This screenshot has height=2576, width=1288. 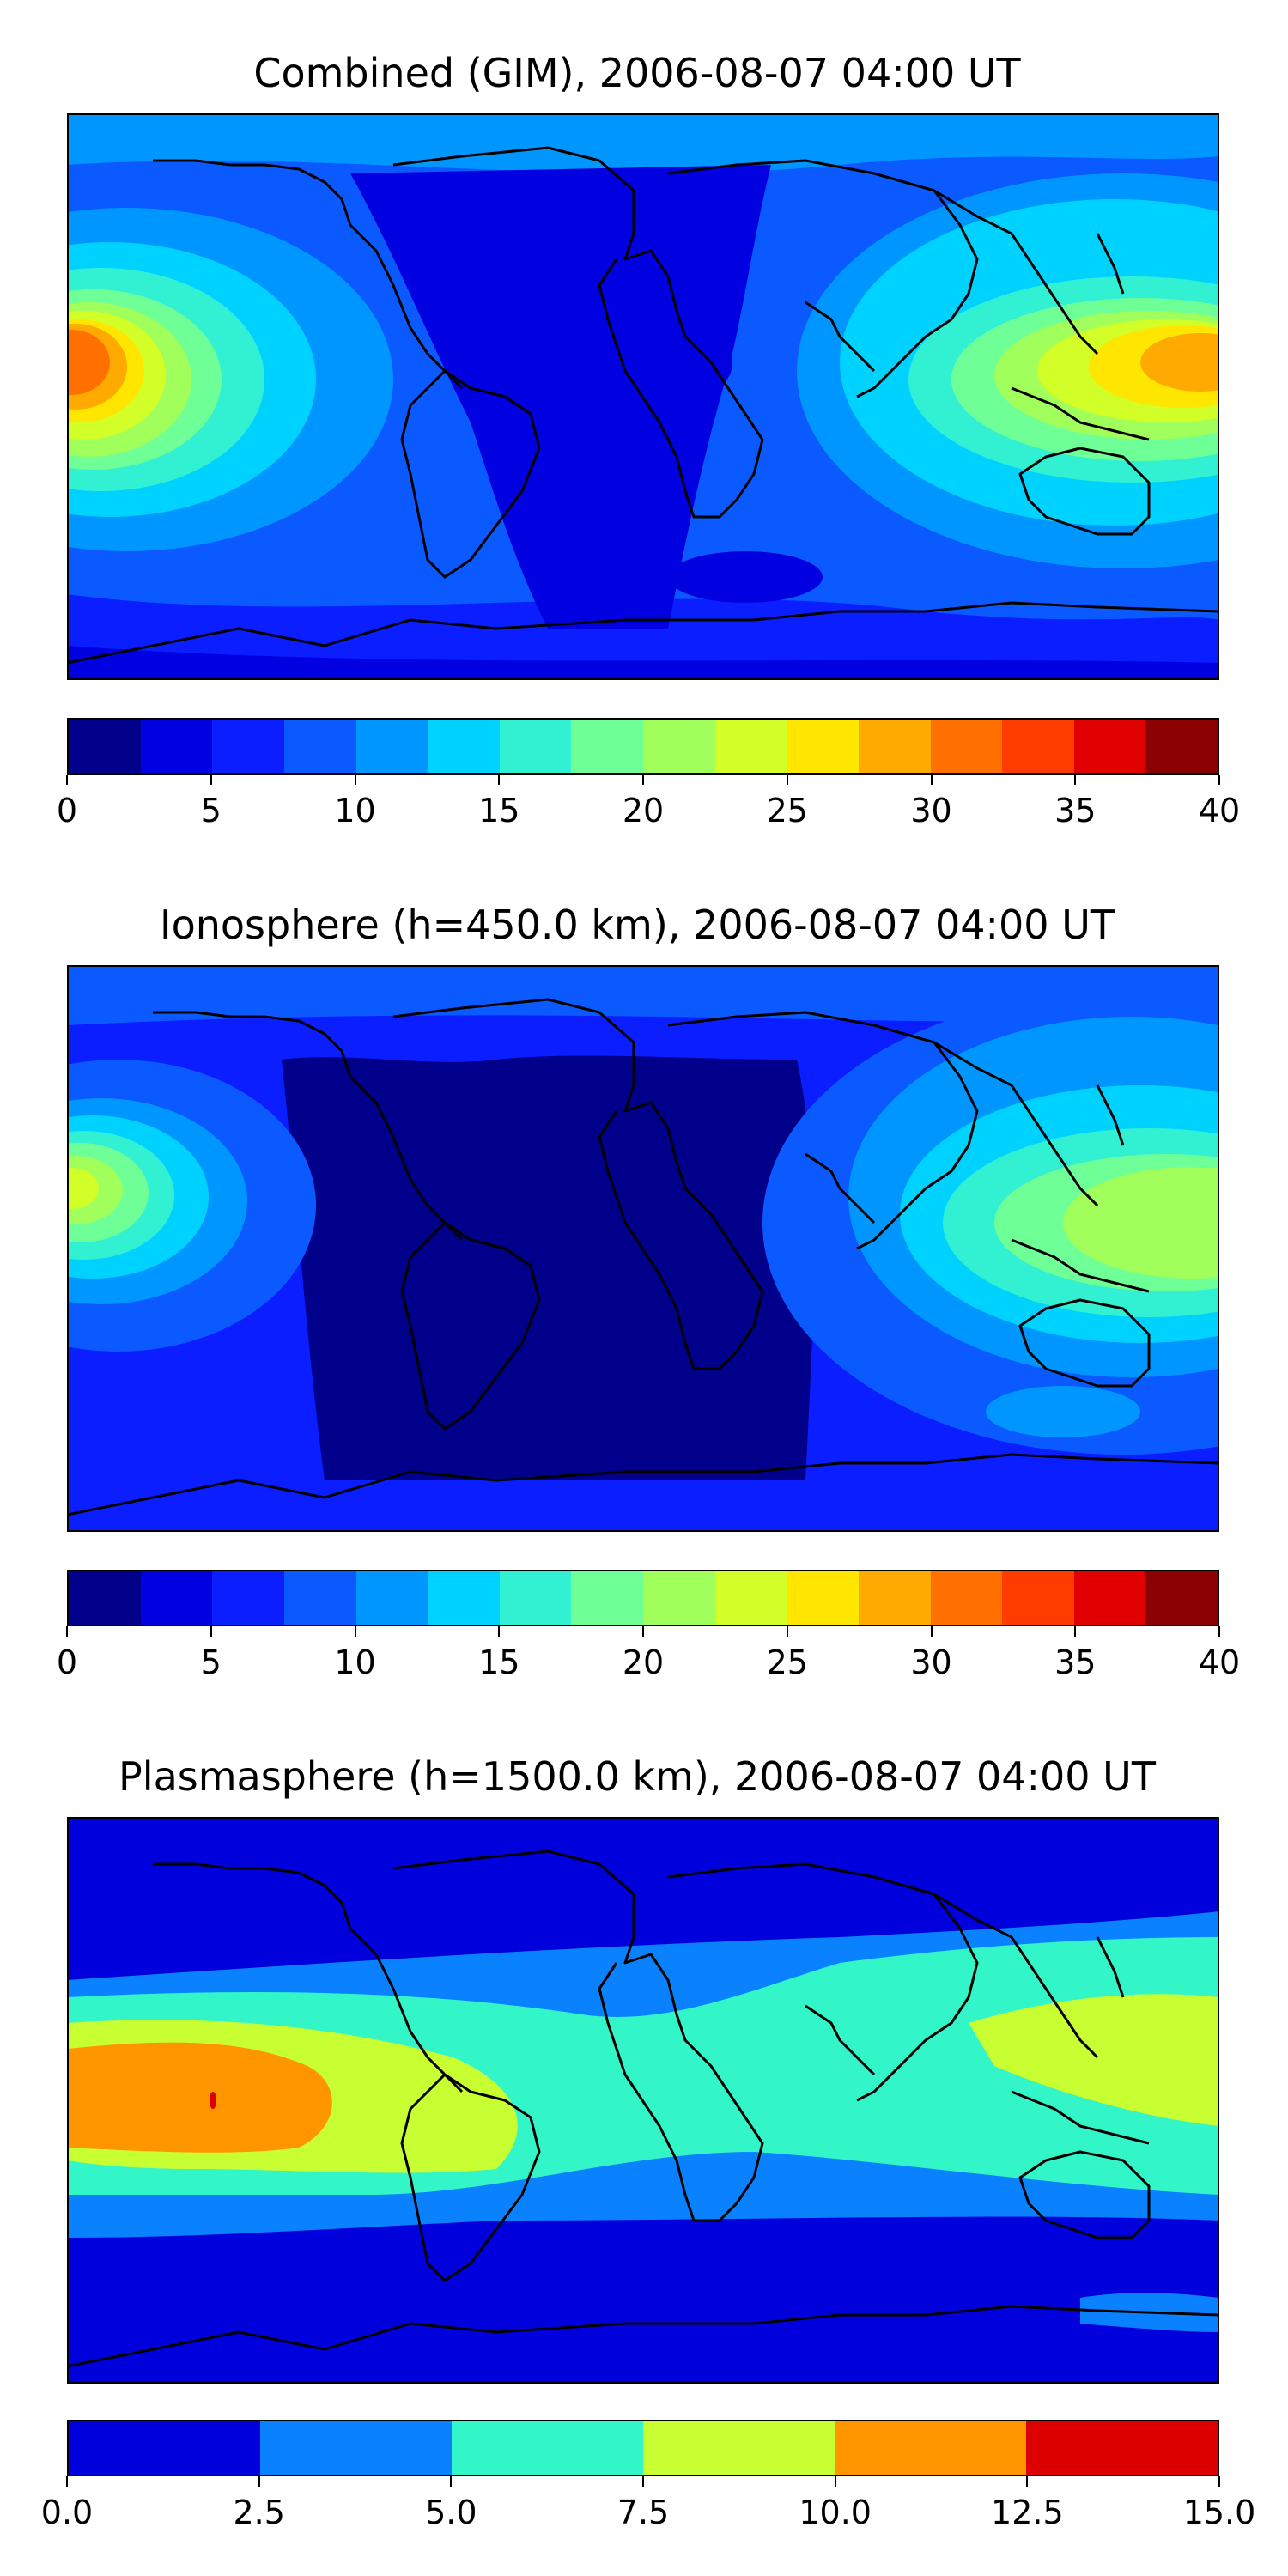 What do you see at coordinates (643, 2513) in the screenshot?
I see `colorbar-tick-label: 7.5` at bounding box center [643, 2513].